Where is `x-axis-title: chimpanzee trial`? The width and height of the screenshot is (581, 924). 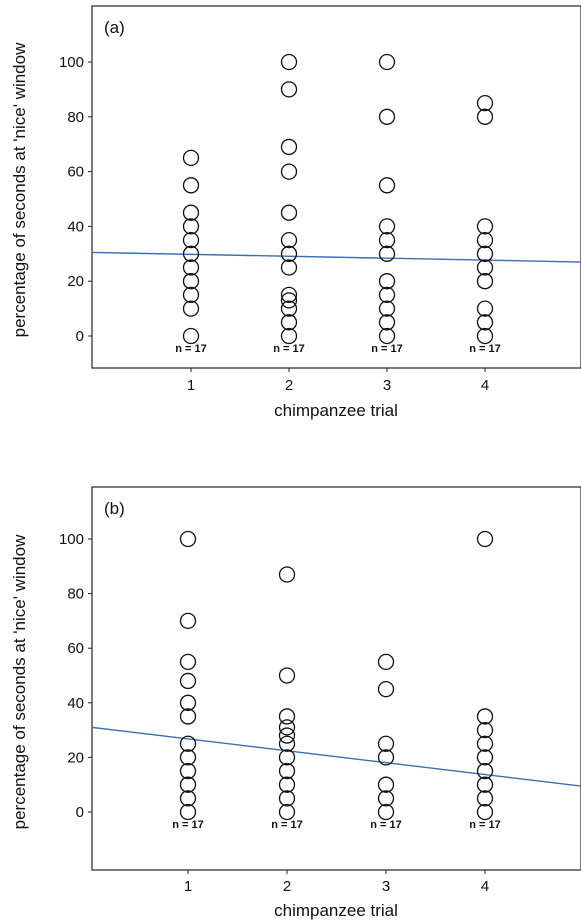 x-axis-title: chimpanzee trial is located at coordinates (336, 410).